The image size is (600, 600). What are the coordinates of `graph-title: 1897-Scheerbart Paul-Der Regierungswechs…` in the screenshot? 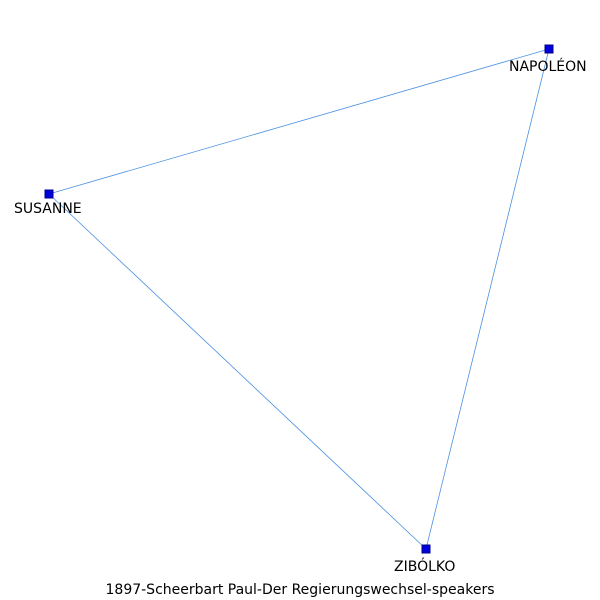 It's located at (300, 590).